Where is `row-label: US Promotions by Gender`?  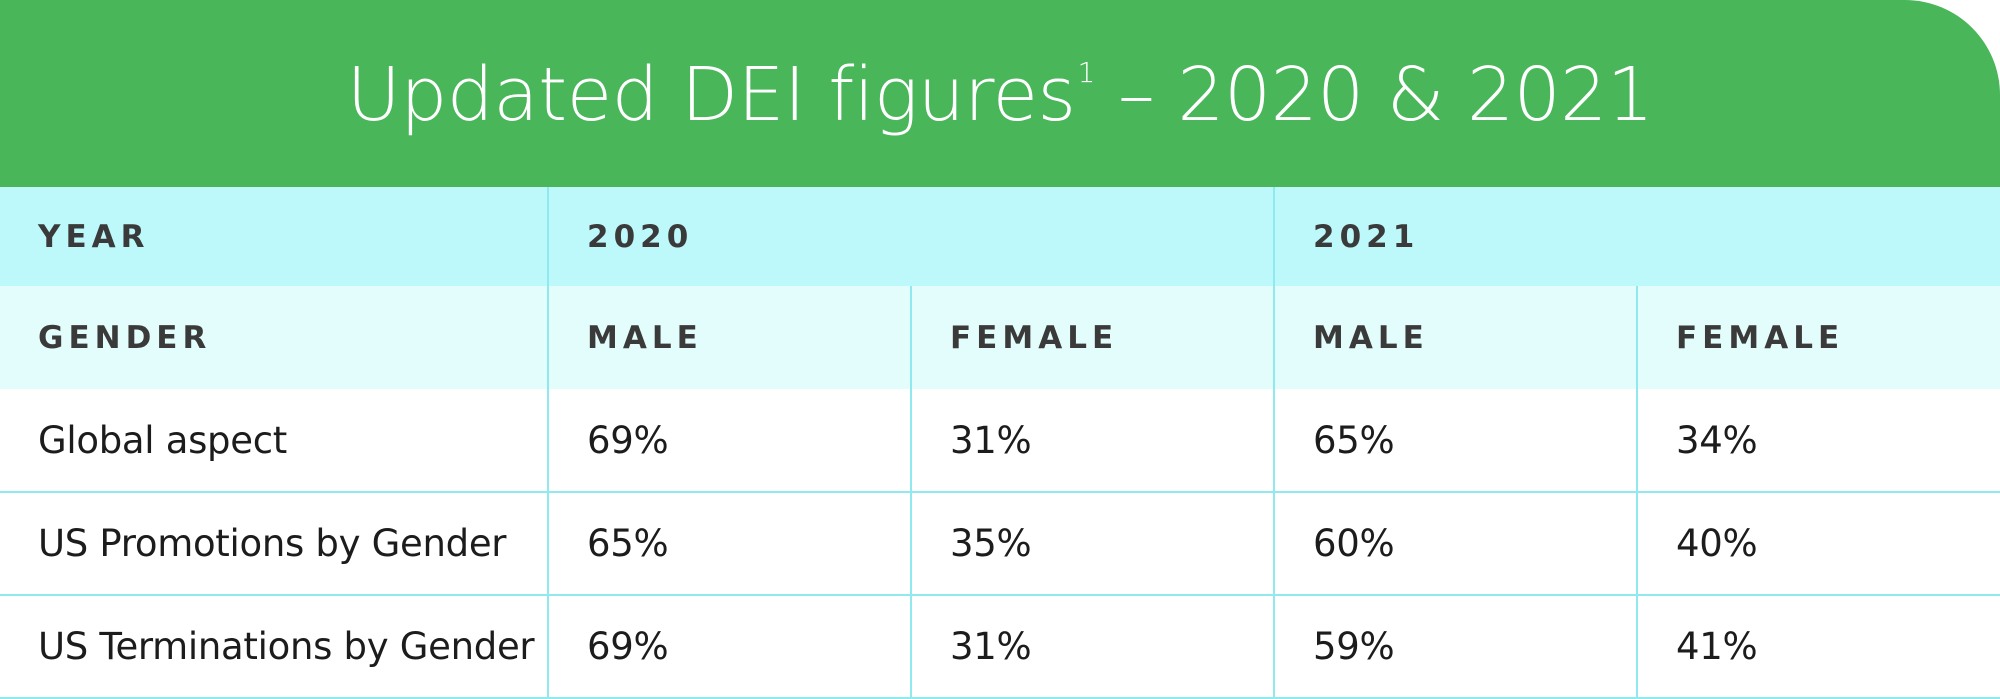 row-label: US Promotions by Gender is located at coordinates (274, 543).